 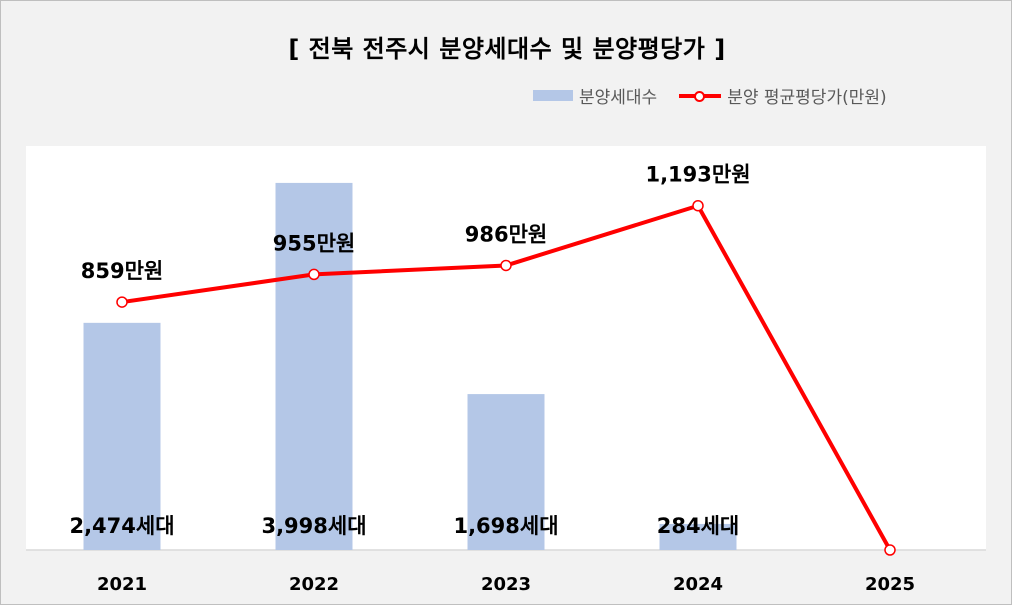 I want to click on x-tick-2023: 2023, so click(x=506, y=584).